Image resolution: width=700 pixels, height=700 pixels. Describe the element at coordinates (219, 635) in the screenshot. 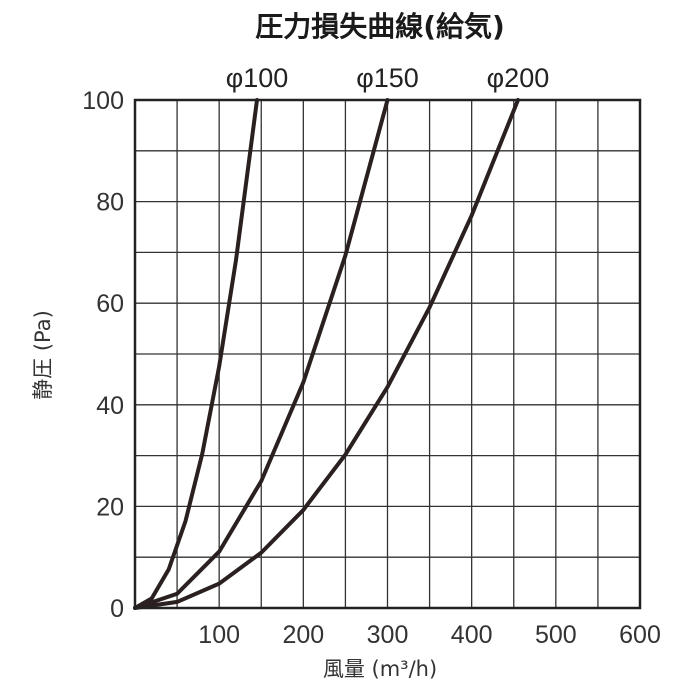

I see `x-tick-label: 100` at that location.